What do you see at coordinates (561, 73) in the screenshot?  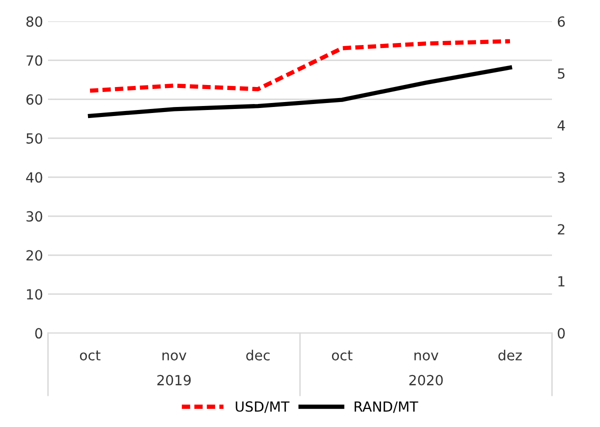 I see `y2-tick-label: 5` at bounding box center [561, 73].